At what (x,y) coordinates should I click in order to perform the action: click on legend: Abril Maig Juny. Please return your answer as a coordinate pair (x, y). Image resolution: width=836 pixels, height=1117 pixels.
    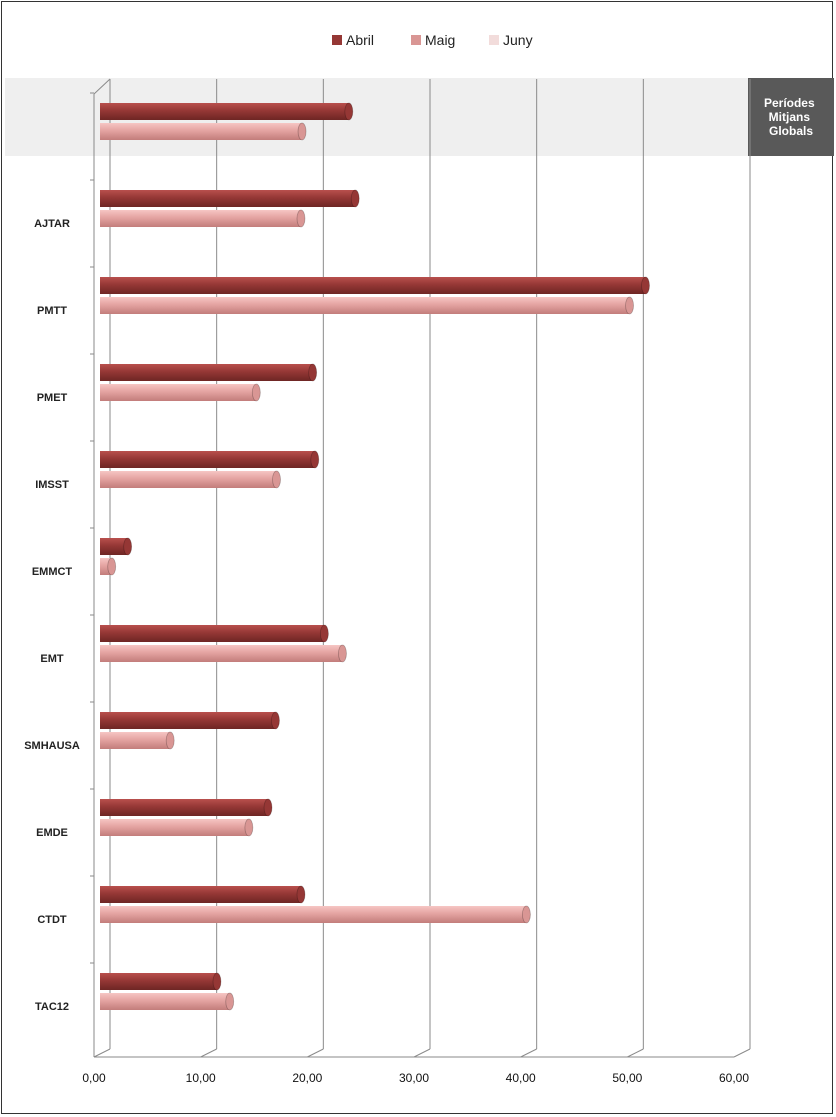
    Looking at the image, I should click on (432, 40).